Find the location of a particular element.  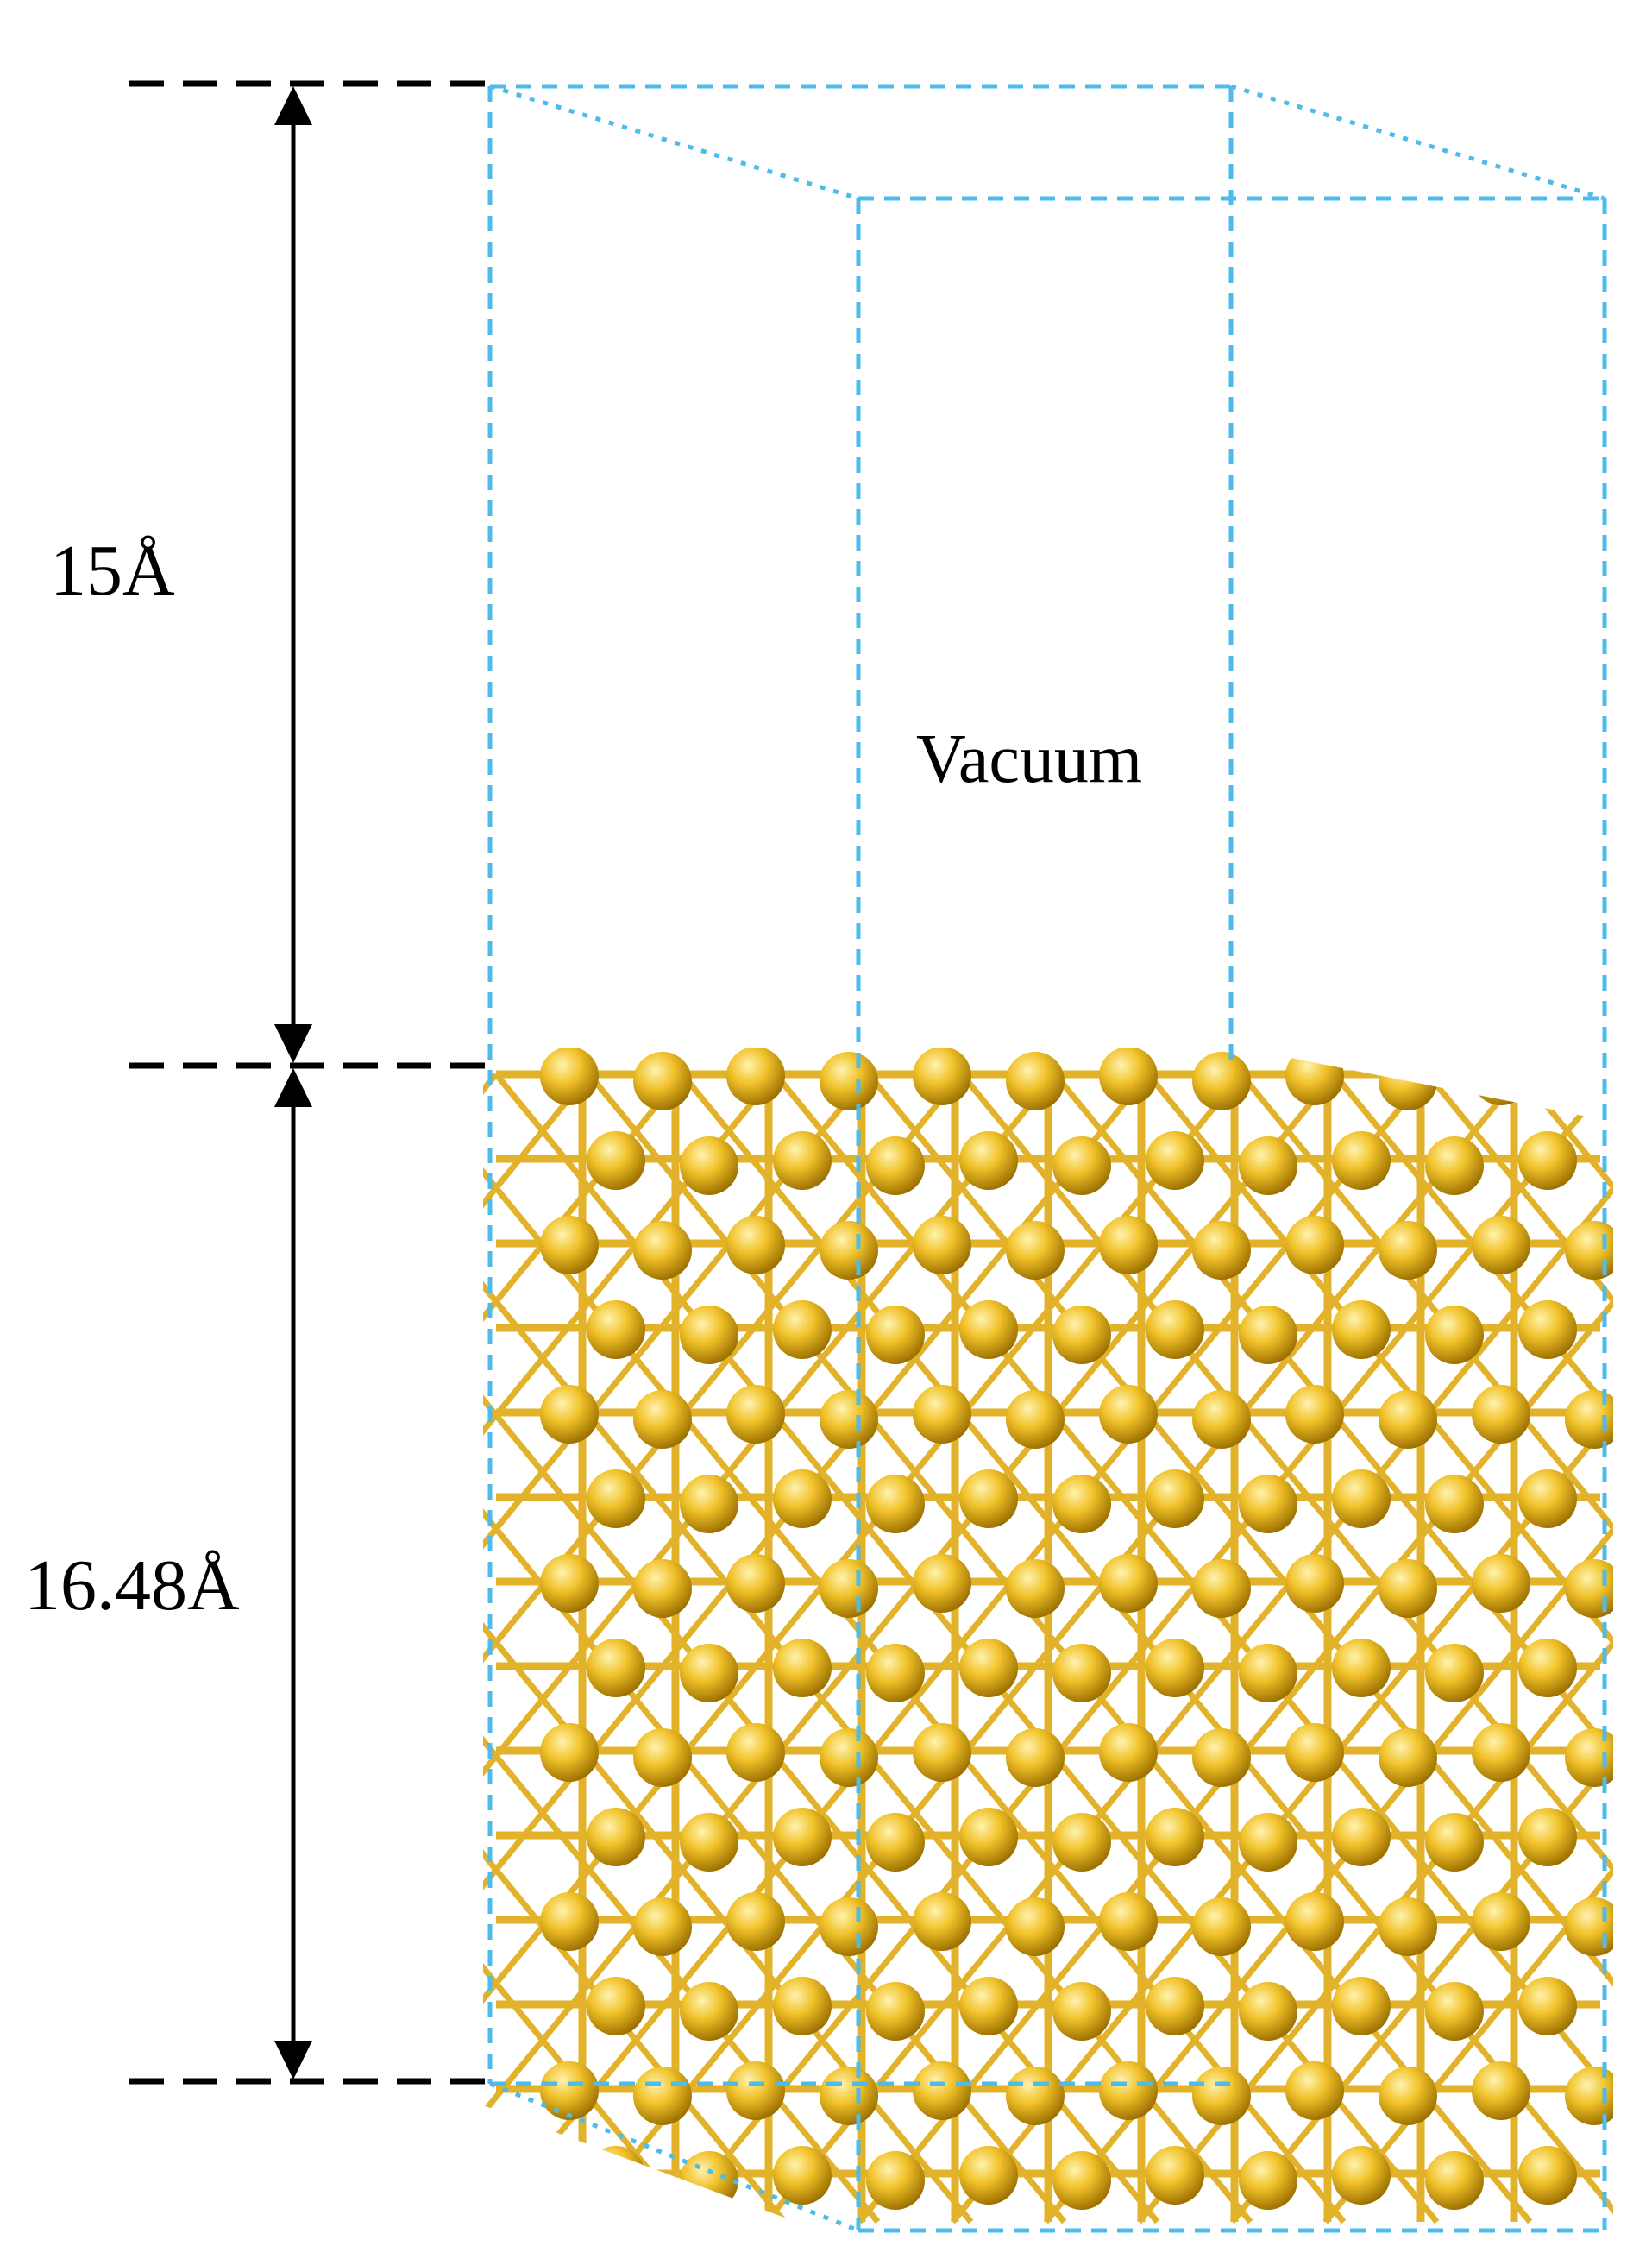

slab-arrowhead-top is located at coordinates (293, 1087).